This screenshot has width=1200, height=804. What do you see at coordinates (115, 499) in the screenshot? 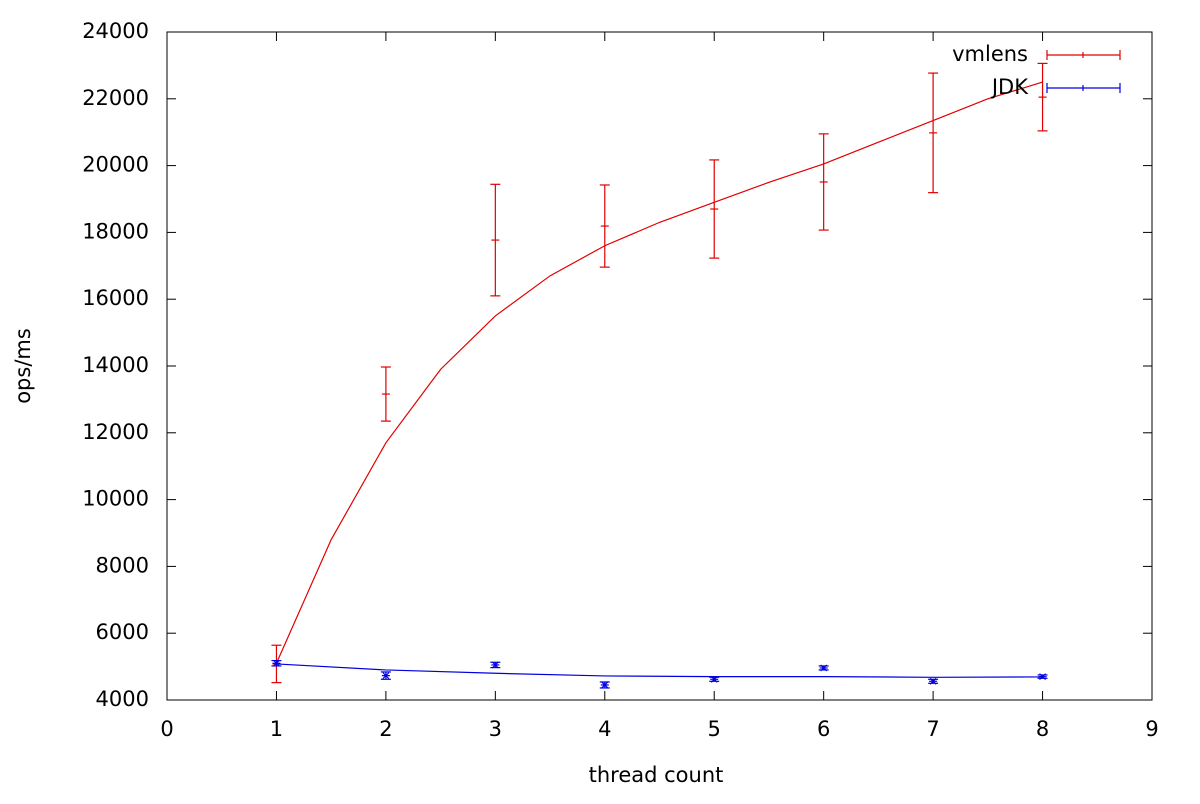
I see `y-tick-label: 10000` at bounding box center [115, 499].